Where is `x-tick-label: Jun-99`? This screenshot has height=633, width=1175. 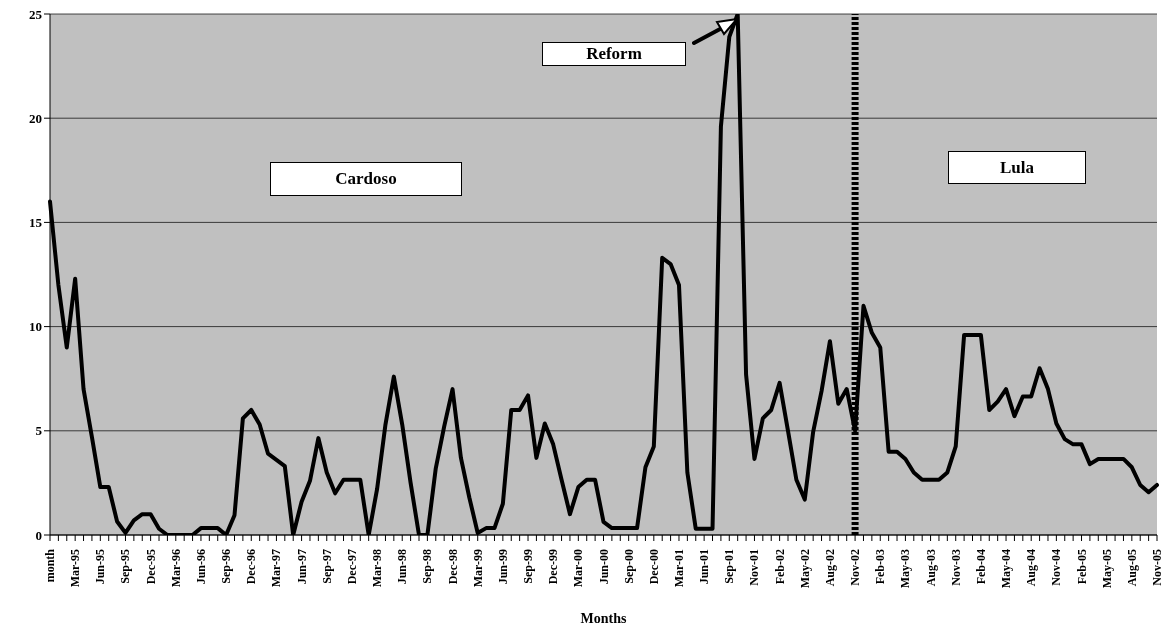 x-tick-label: Jun-99 is located at coordinates (502, 567).